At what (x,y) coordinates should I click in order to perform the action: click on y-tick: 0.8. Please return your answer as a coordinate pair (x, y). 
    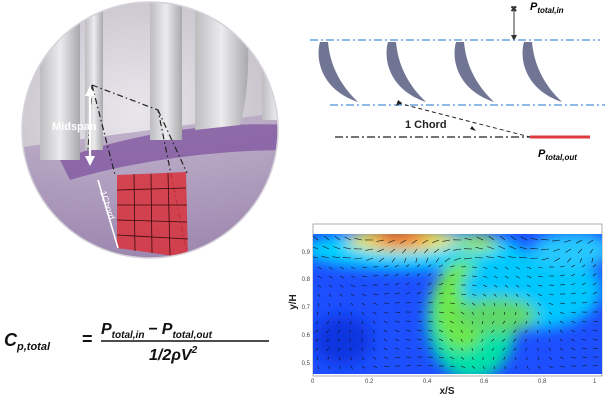
    Looking at the image, I should click on (306, 280).